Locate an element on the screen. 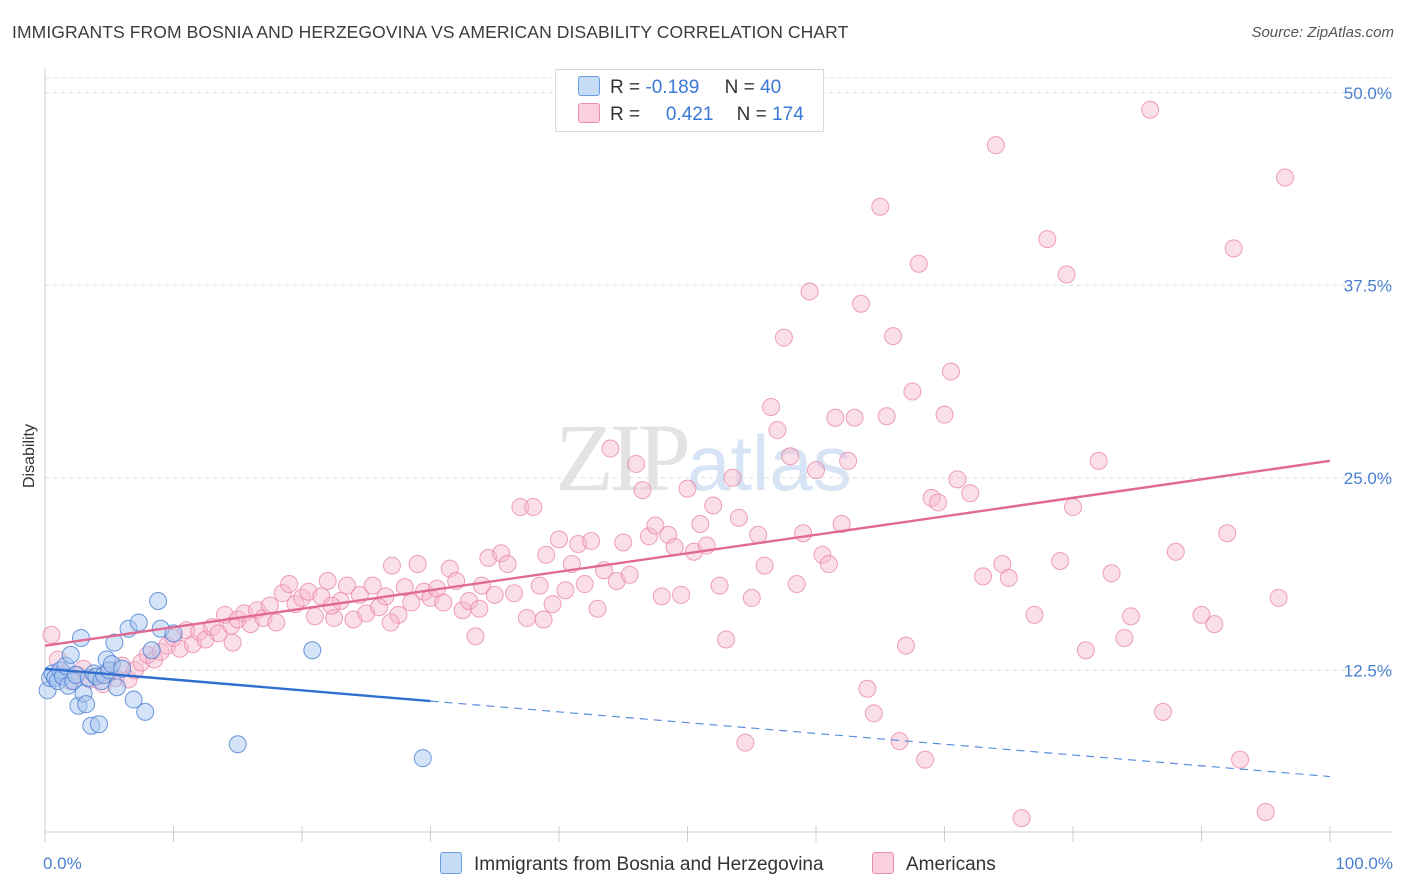 Image resolution: width=1406 pixels, height=892 pixels. y-tick-label: 25.0% is located at coordinates (1368, 478).